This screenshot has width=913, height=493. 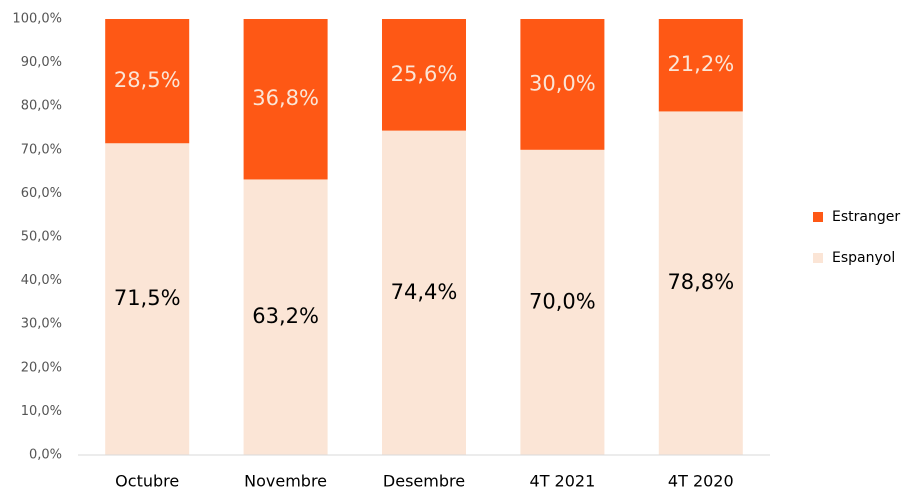 I want to click on y-tick-label: 80,0%, so click(x=41, y=106).